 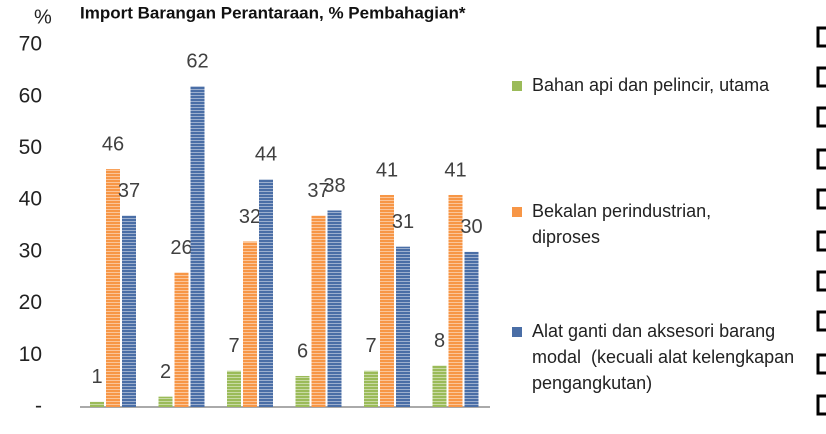 I want to click on data-label: 31, so click(x=403, y=222).